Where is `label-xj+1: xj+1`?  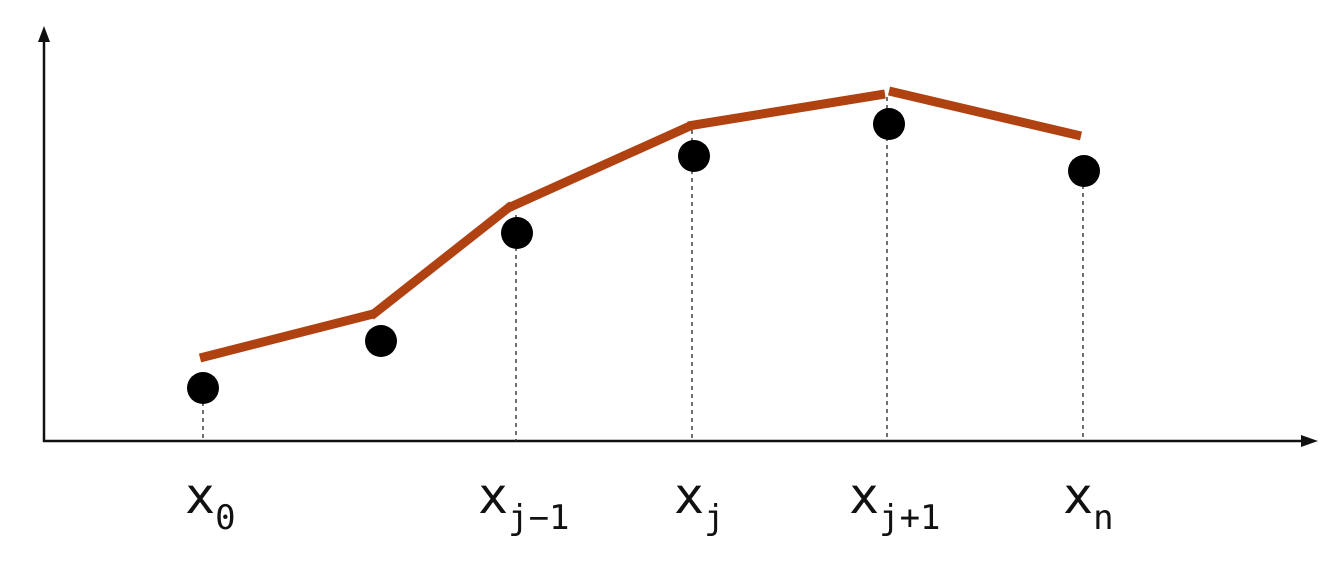 label-xj+1: xj+1 is located at coordinates (895, 502).